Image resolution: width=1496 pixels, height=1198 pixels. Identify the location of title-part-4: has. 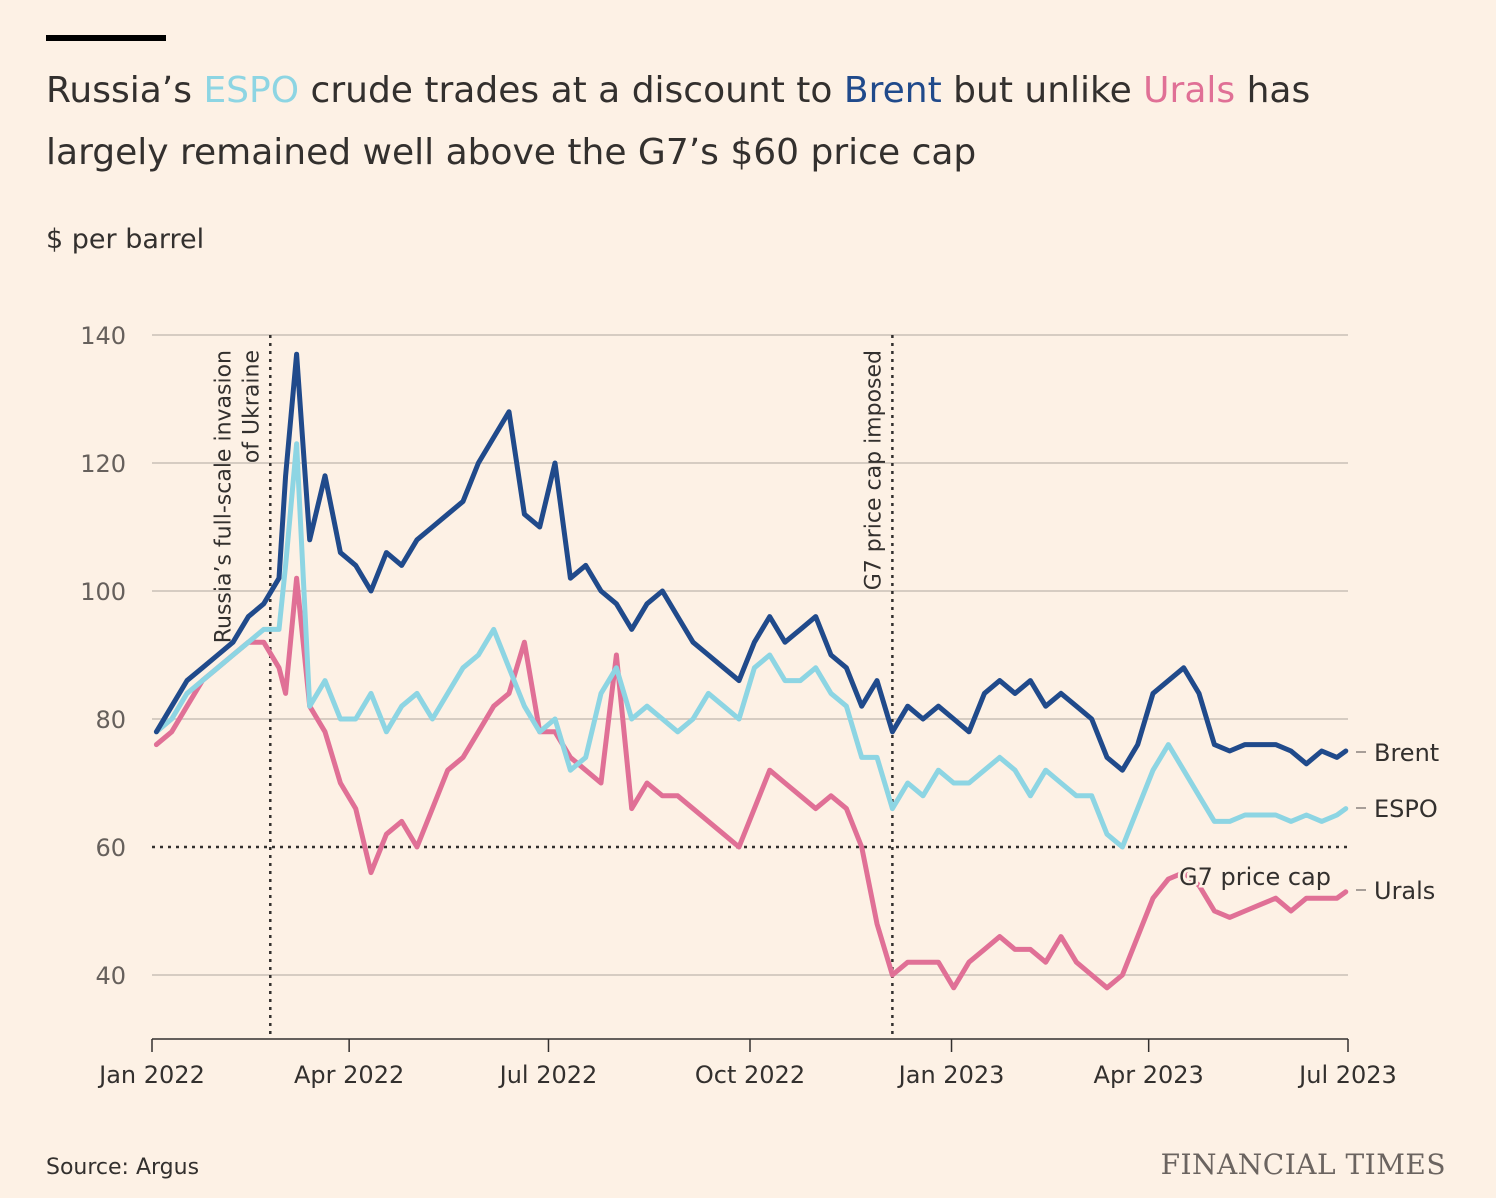
(1273, 90).